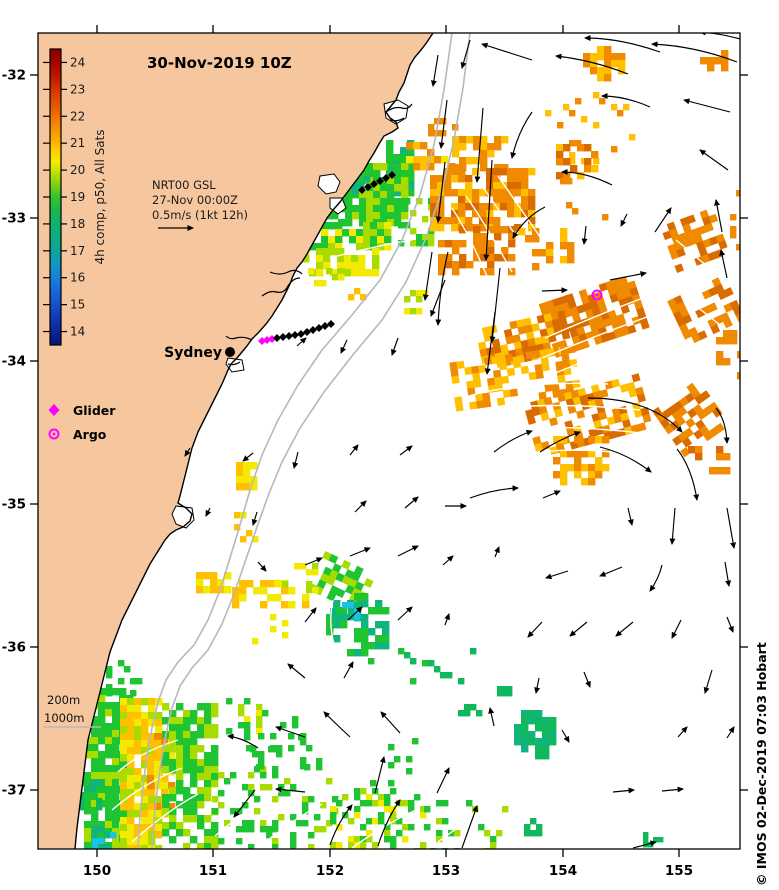 The image size is (779, 890). I want to click on x-tick-label: 152, so click(330, 871).